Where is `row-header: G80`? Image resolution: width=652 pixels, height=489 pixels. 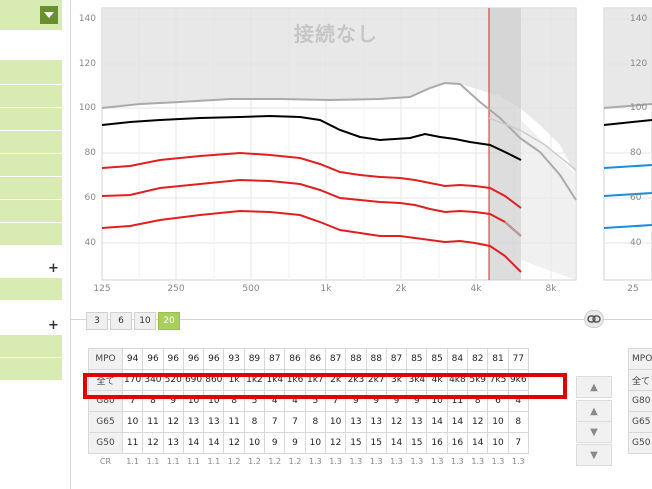
row-header: G80 is located at coordinates (639, 401).